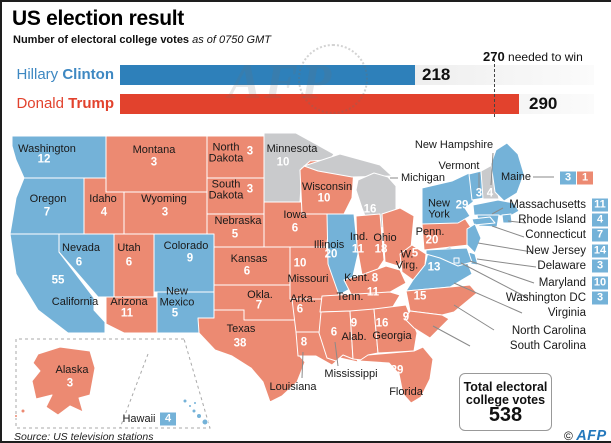  I want to click on list-label-massachusetts: Massachusetts, so click(547, 205).